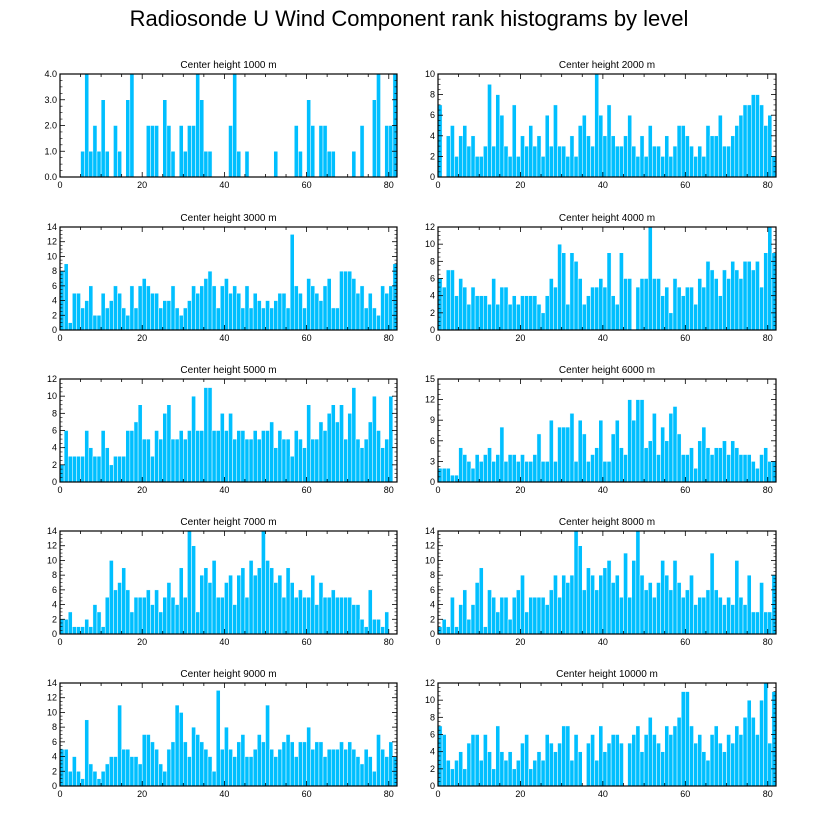 Image resolution: width=818 pixels, height=824 pixels. Describe the element at coordinates (50, 126) in the screenshot. I see `y-tick-label: 2.0` at that location.